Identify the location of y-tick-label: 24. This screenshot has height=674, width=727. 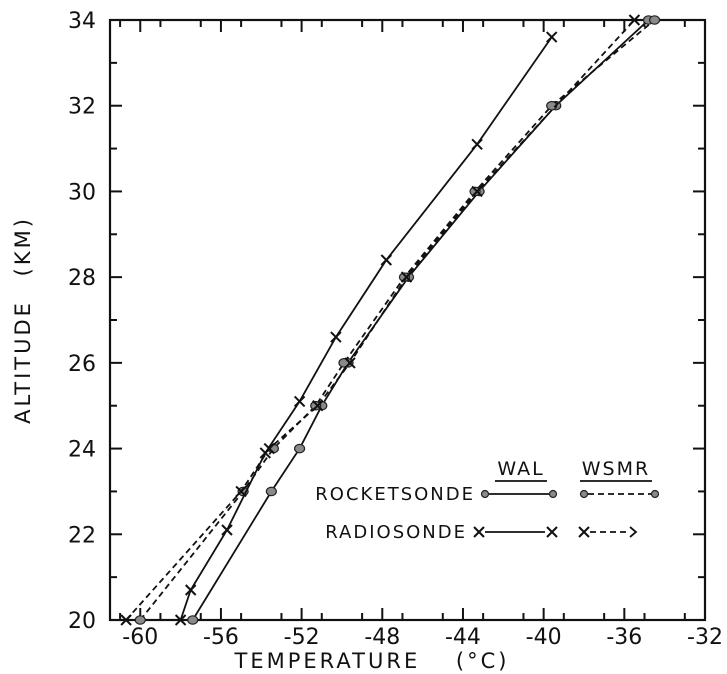
(82, 450).